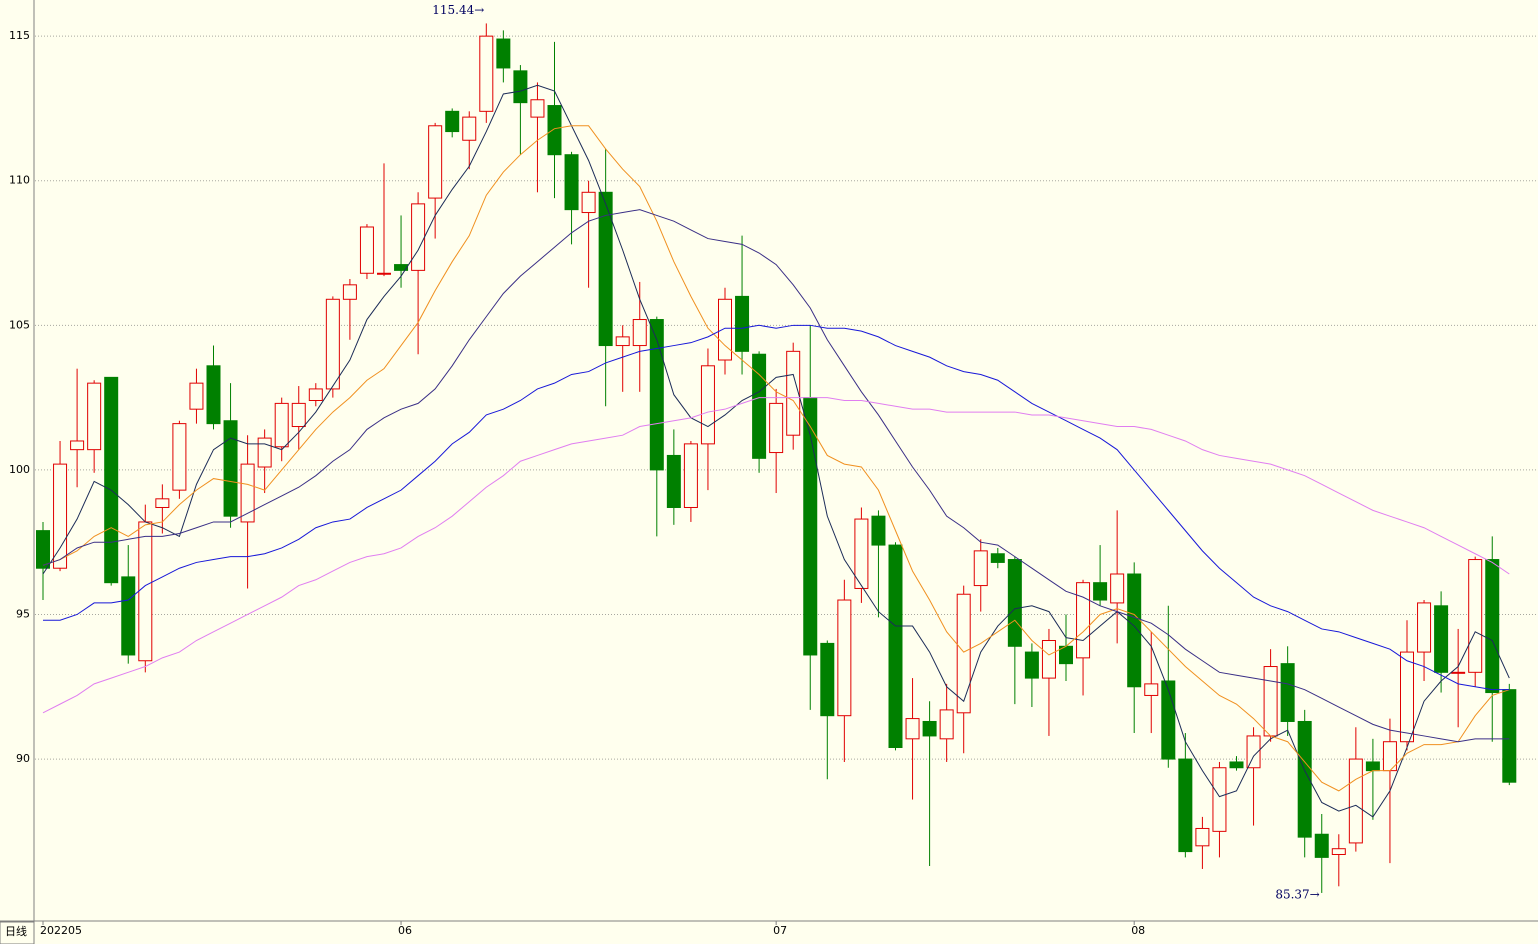 This screenshot has width=1538, height=944. I want to click on annotation: 85.37→, so click(1297, 894).